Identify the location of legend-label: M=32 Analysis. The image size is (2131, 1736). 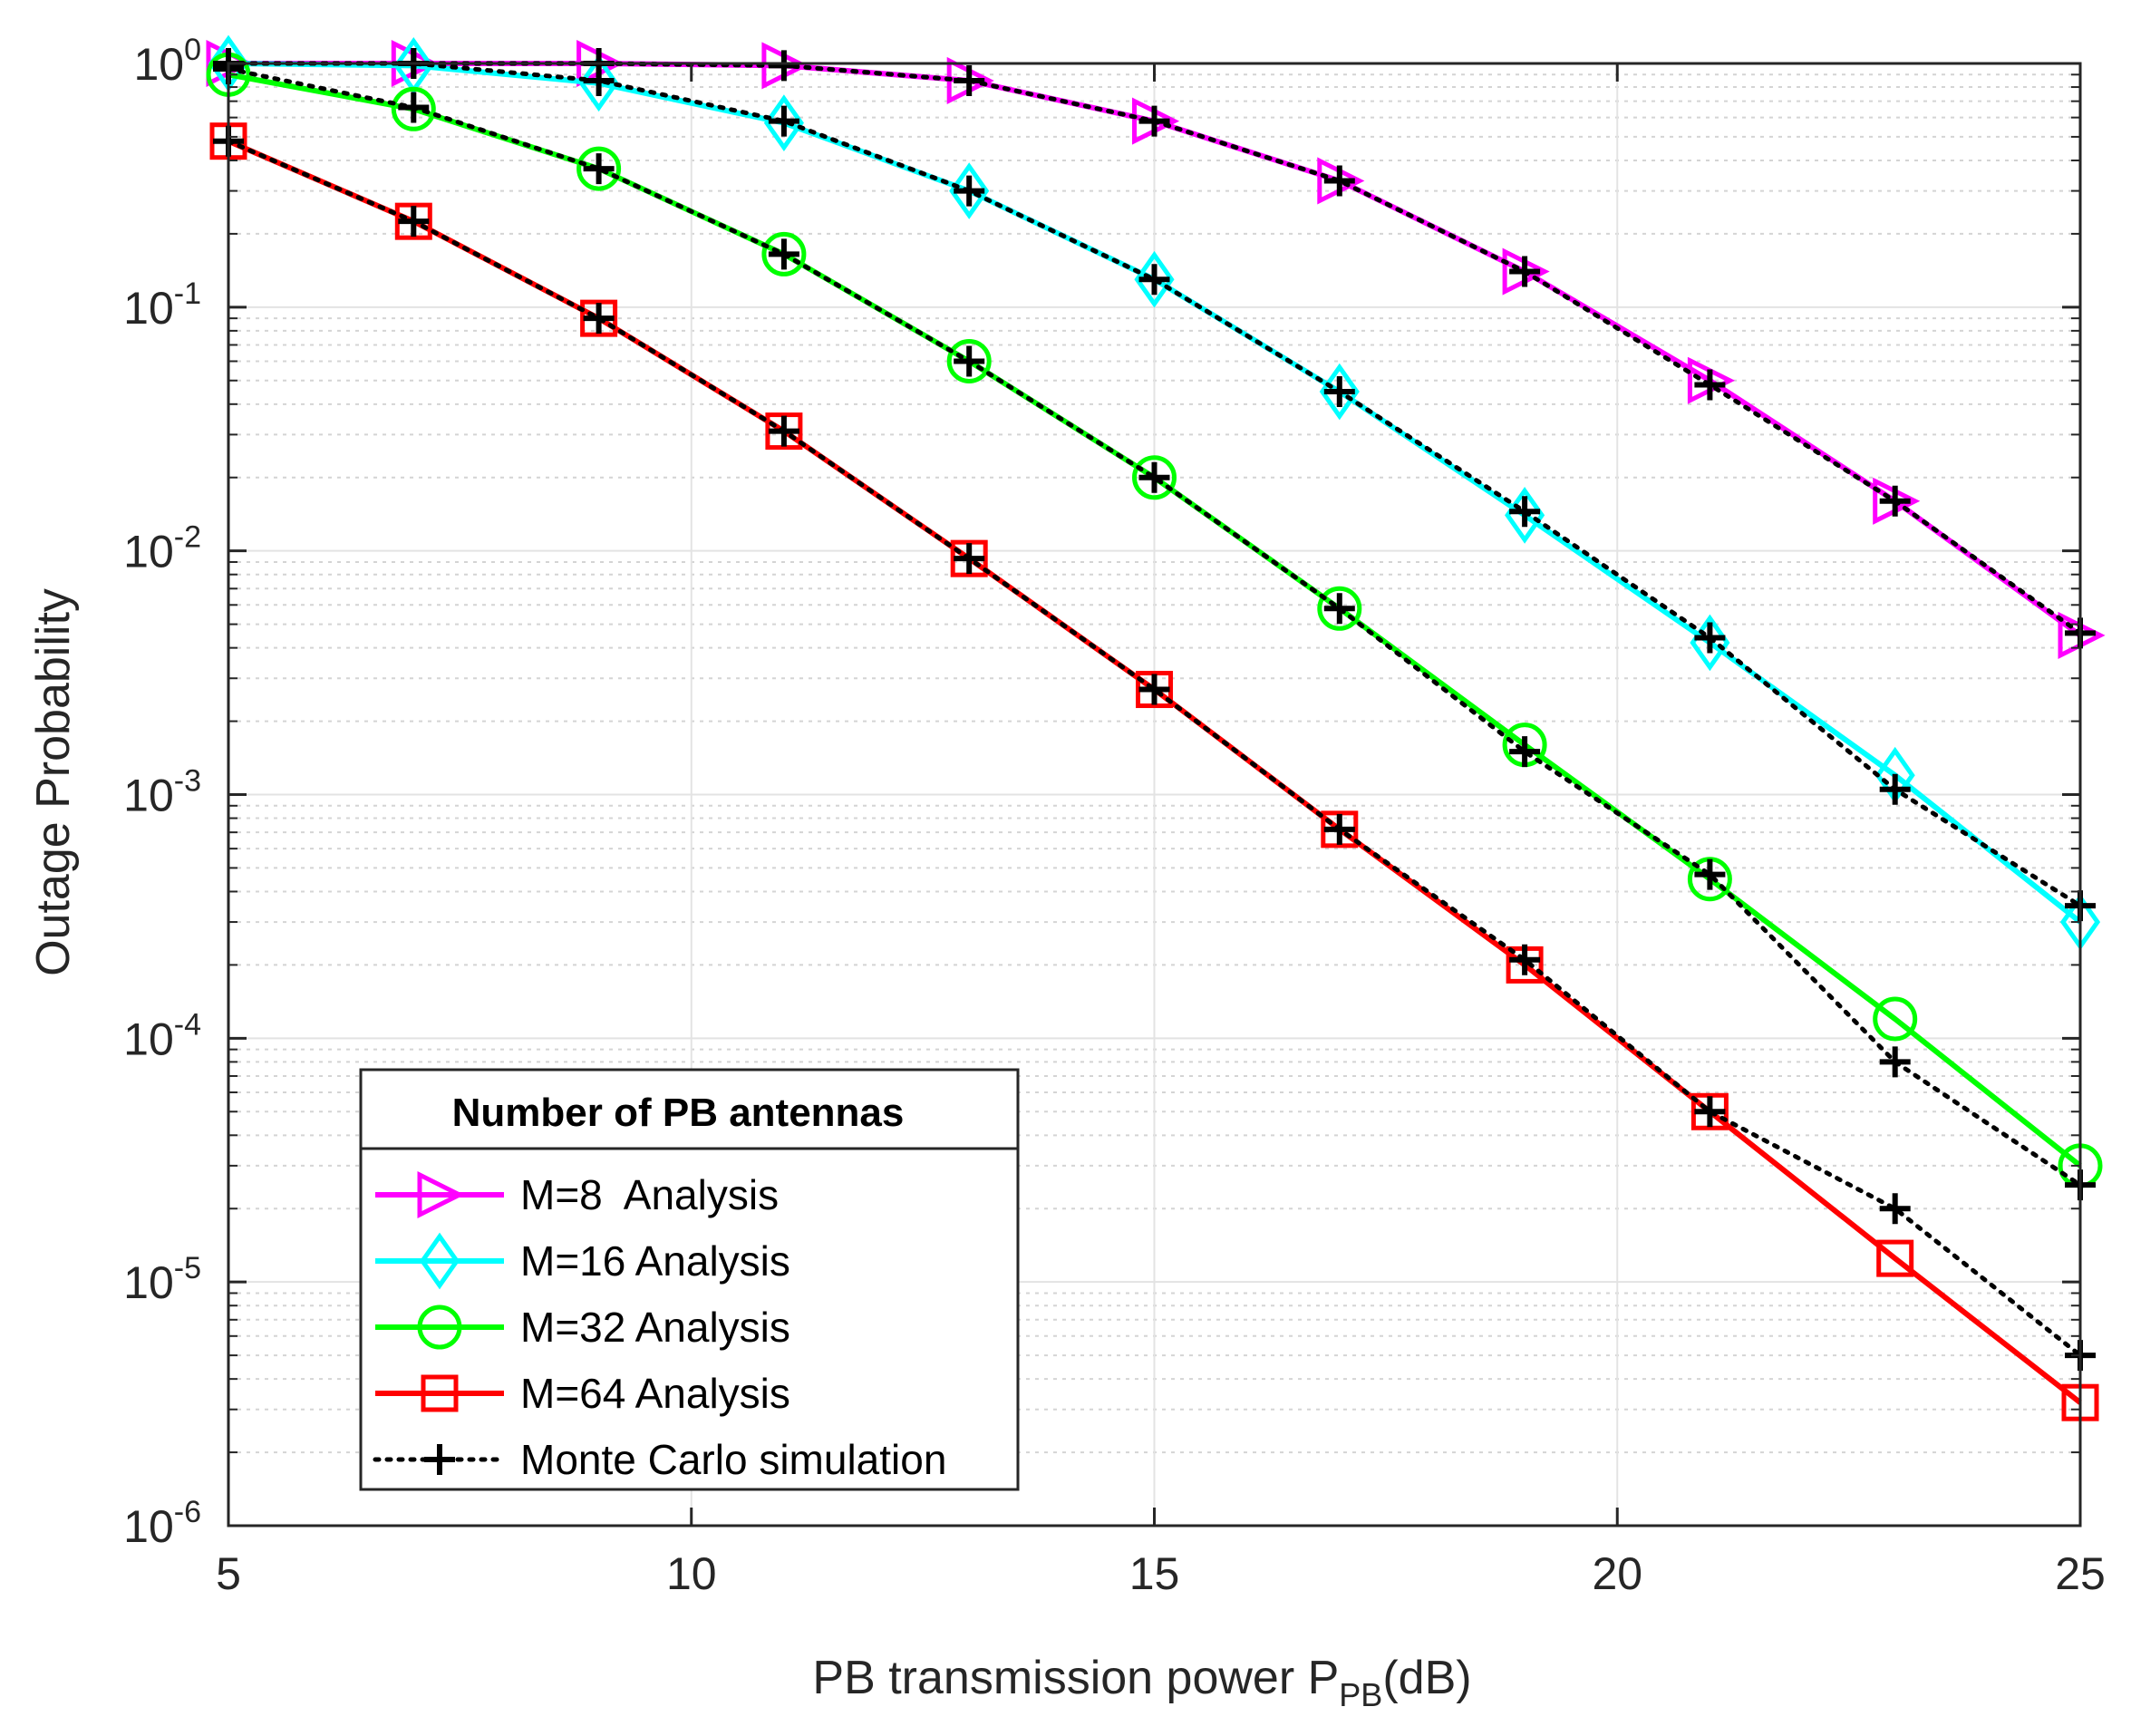
(655, 1327).